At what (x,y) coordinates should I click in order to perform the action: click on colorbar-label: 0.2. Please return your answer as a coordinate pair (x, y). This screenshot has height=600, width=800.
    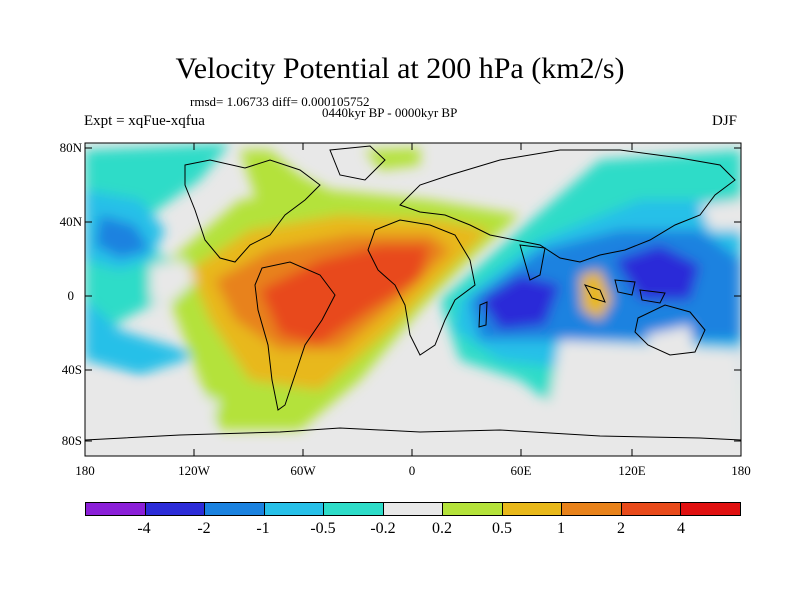
    Looking at the image, I should click on (442, 528).